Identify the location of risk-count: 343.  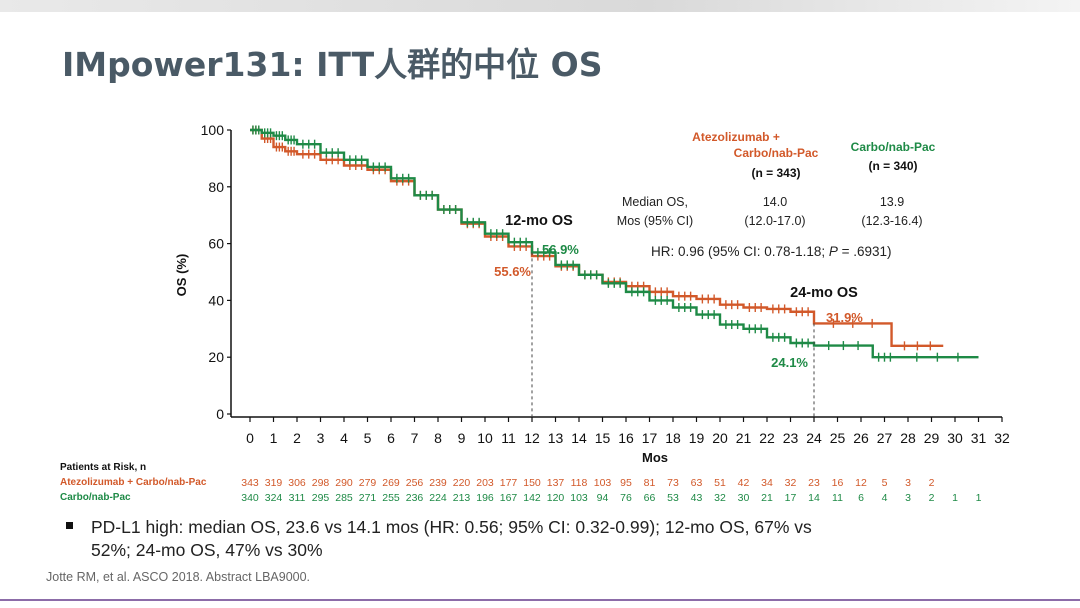
(250, 483).